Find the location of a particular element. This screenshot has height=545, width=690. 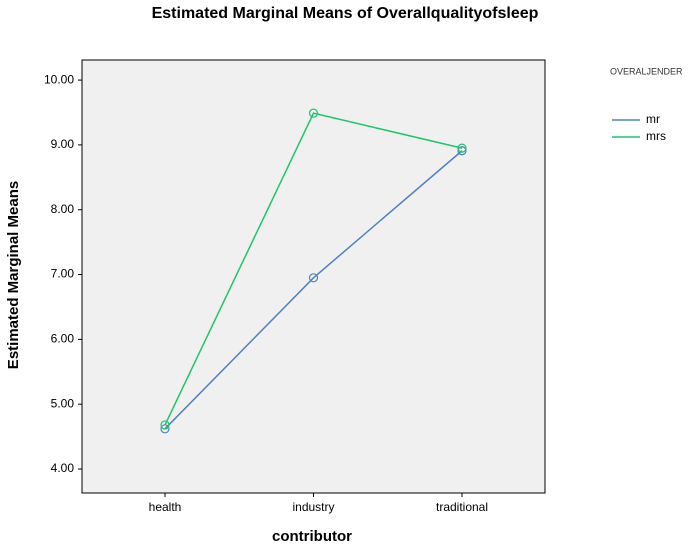

y-tick-label: 4.00 is located at coordinates (63, 468).